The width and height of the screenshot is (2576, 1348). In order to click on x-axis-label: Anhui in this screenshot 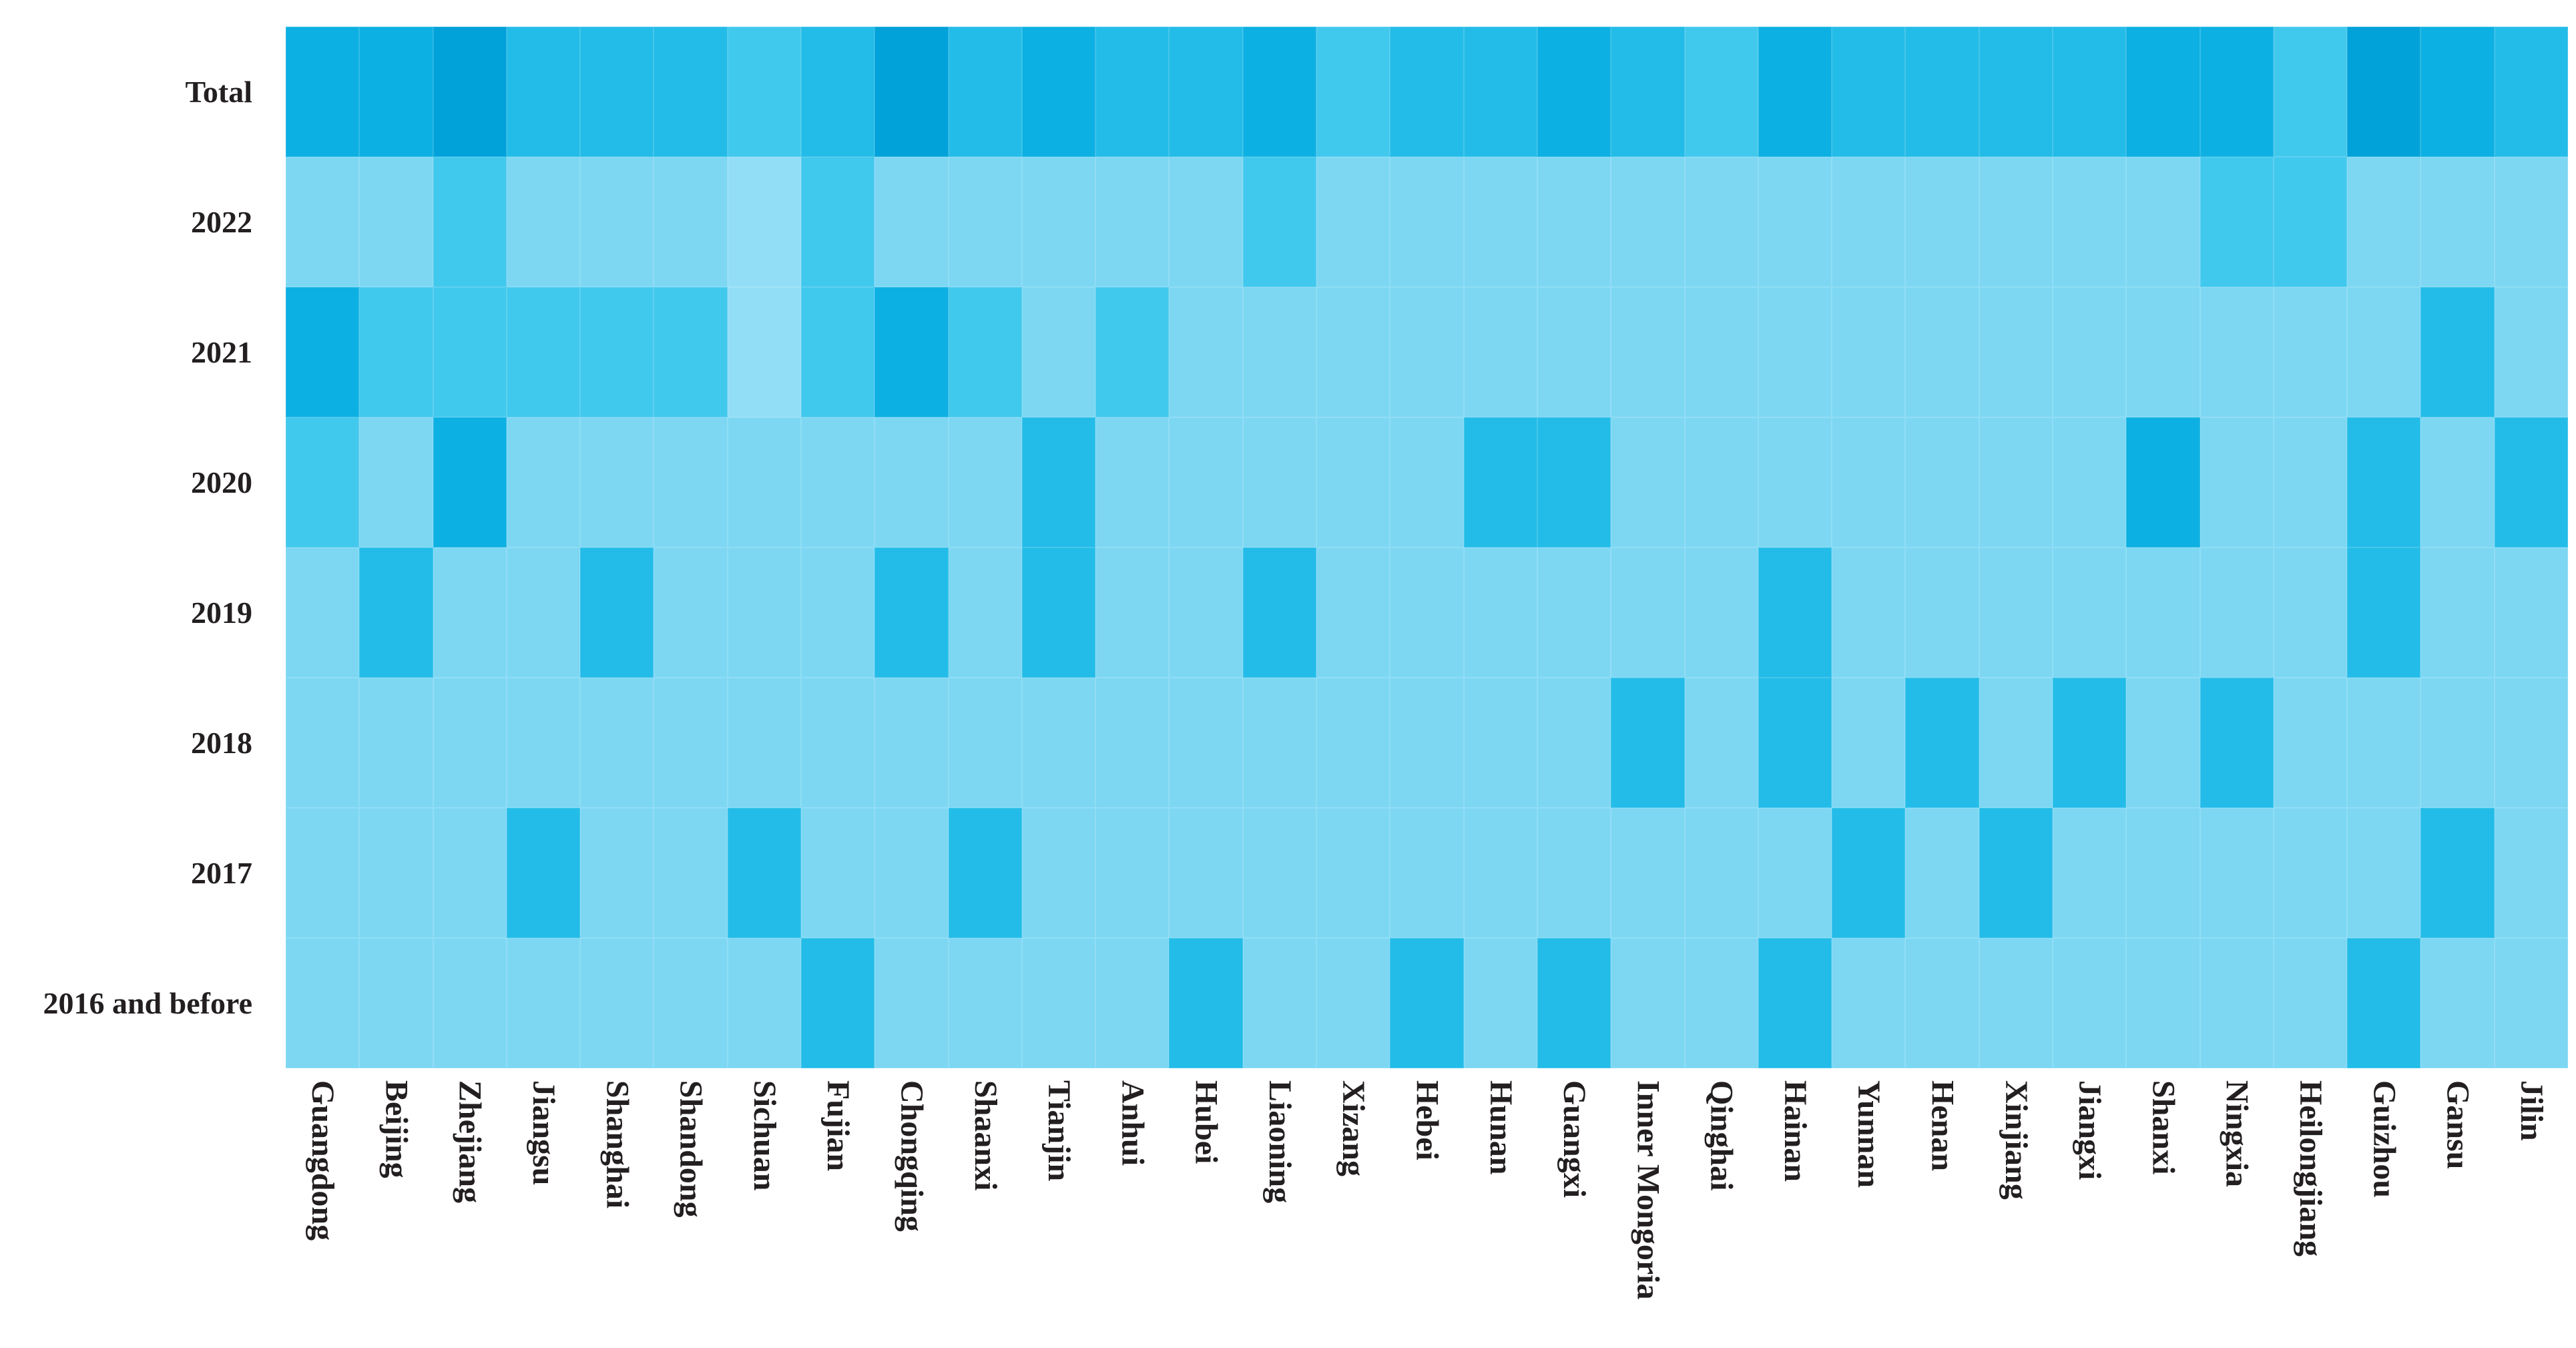, I will do `click(1133, 1123)`.